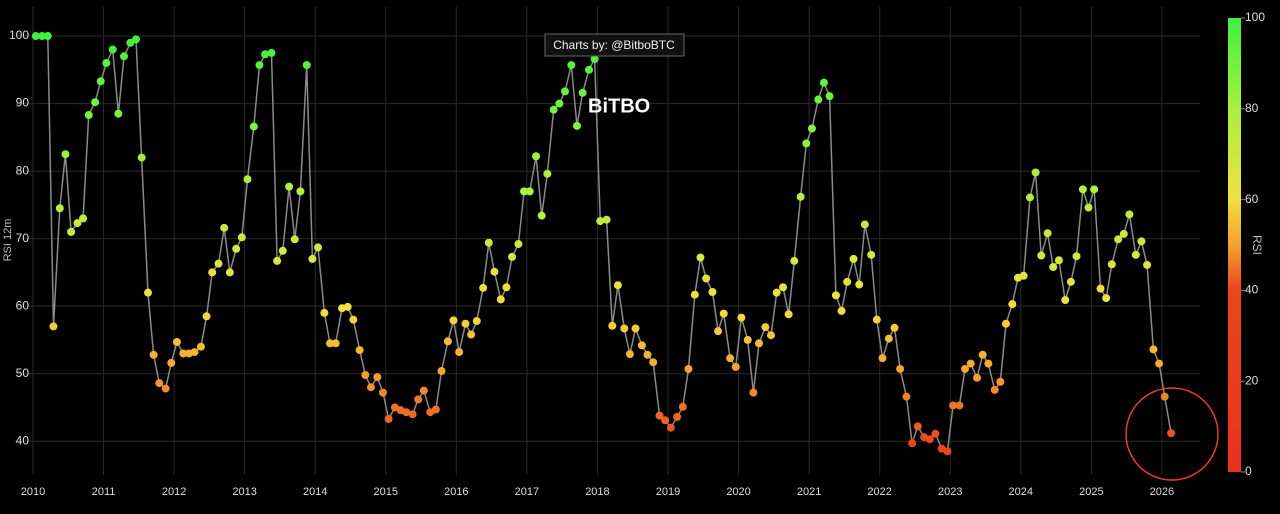 Image resolution: width=1280 pixels, height=514 pixels. Describe the element at coordinates (619, 106) in the screenshot. I see `logo: BiTBO` at that location.